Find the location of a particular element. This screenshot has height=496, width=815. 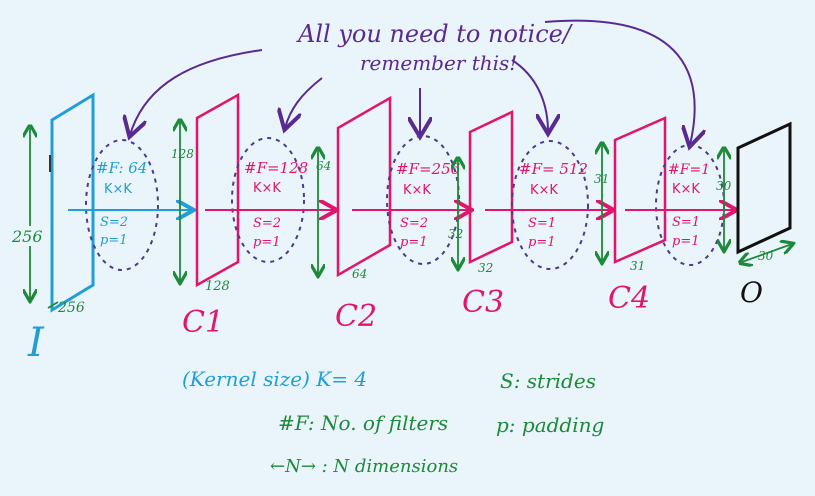

op3-kernel: K×K is located at coordinates (417, 190).